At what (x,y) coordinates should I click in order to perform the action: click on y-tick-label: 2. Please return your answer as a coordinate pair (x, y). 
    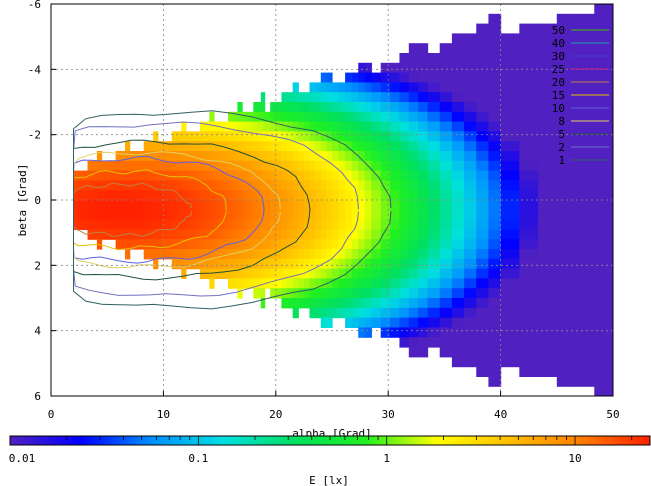
    Looking at the image, I should click on (37, 265).